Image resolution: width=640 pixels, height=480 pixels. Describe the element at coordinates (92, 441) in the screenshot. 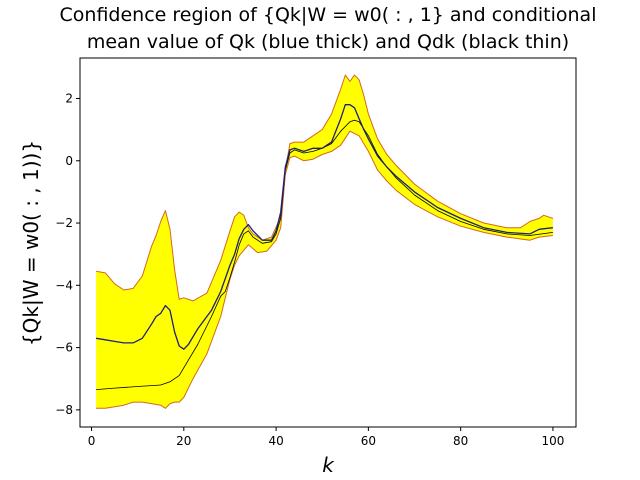

I see `x-tick-label: 0` at that location.